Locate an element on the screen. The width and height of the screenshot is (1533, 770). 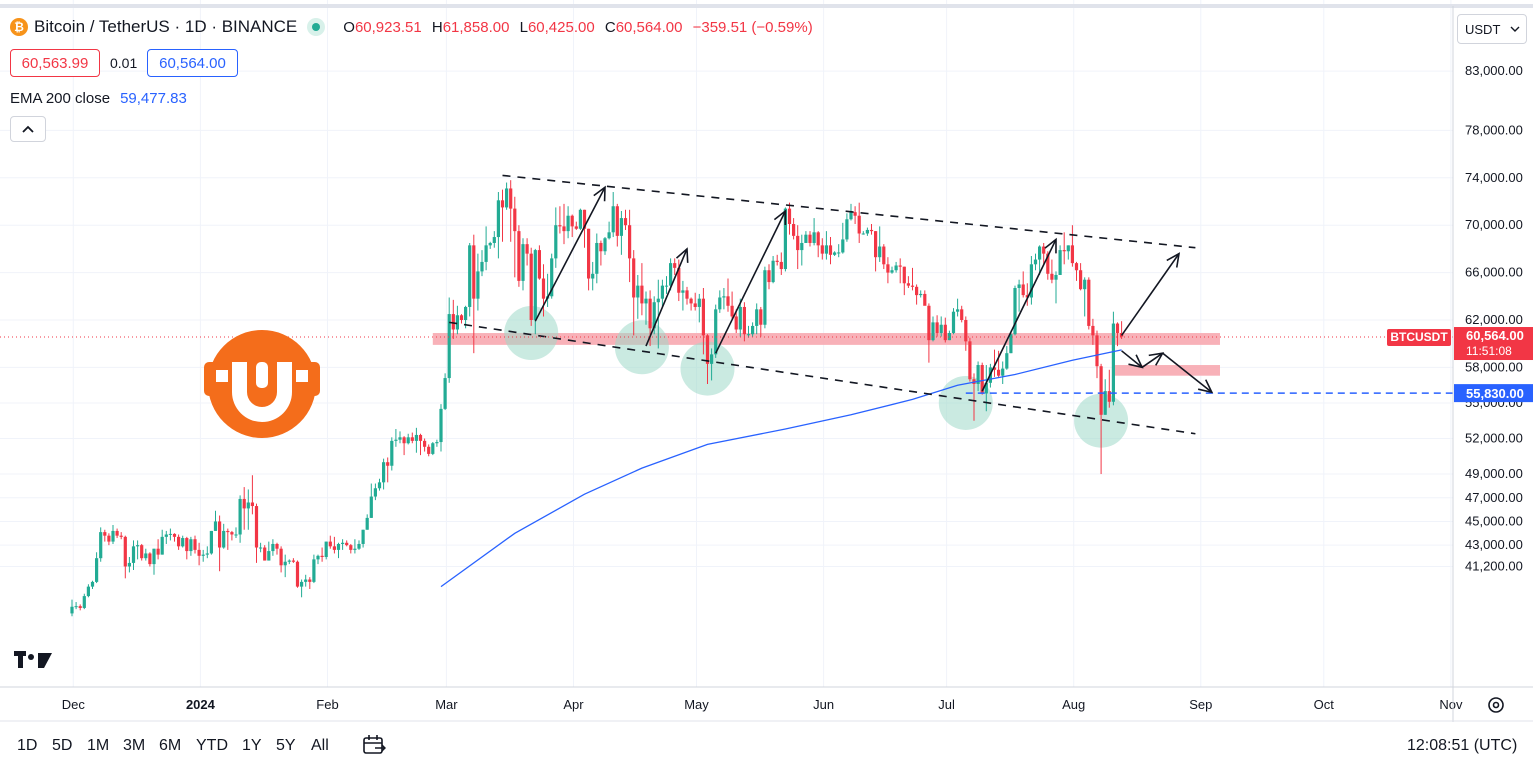
symbol-title: Bitcoin / TetherUS · 1D · BINANCE is located at coordinates (166, 26).